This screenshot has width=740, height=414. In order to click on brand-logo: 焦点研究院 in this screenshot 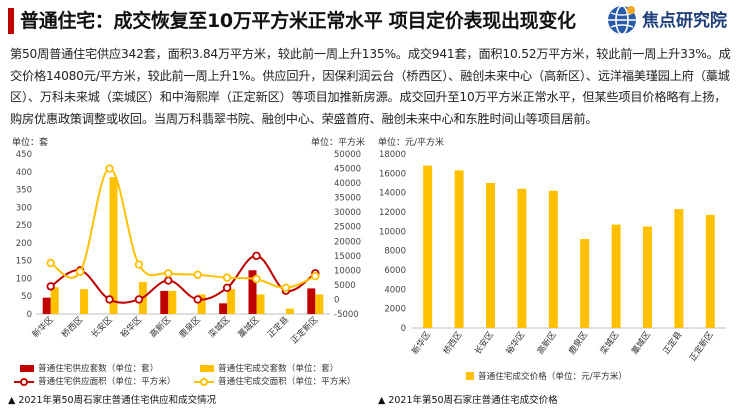, I will do `click(668, 20)`.